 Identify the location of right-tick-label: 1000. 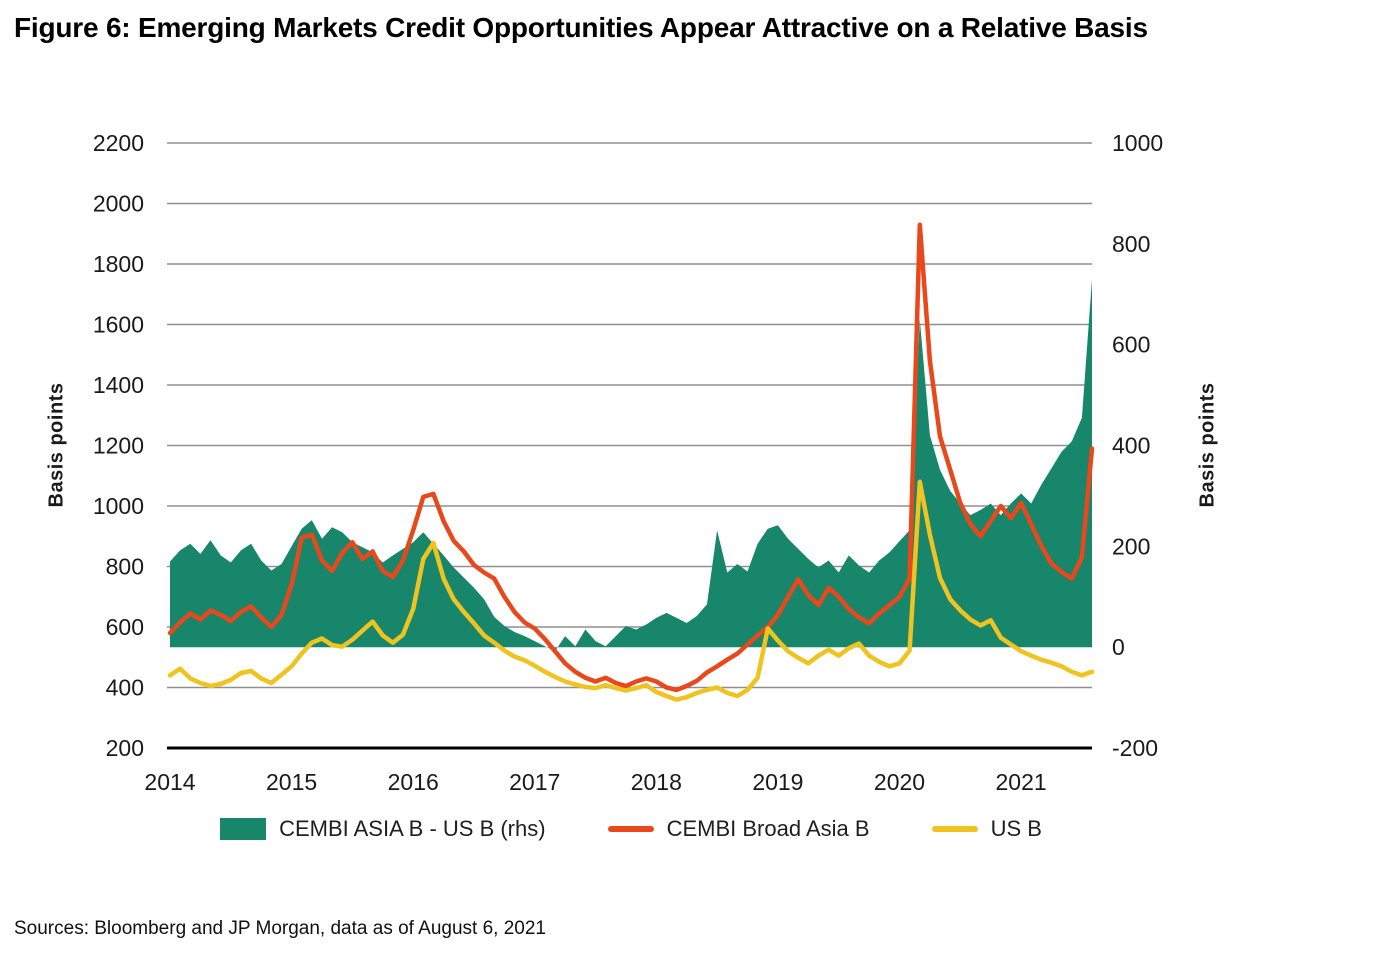
(1137, 143).